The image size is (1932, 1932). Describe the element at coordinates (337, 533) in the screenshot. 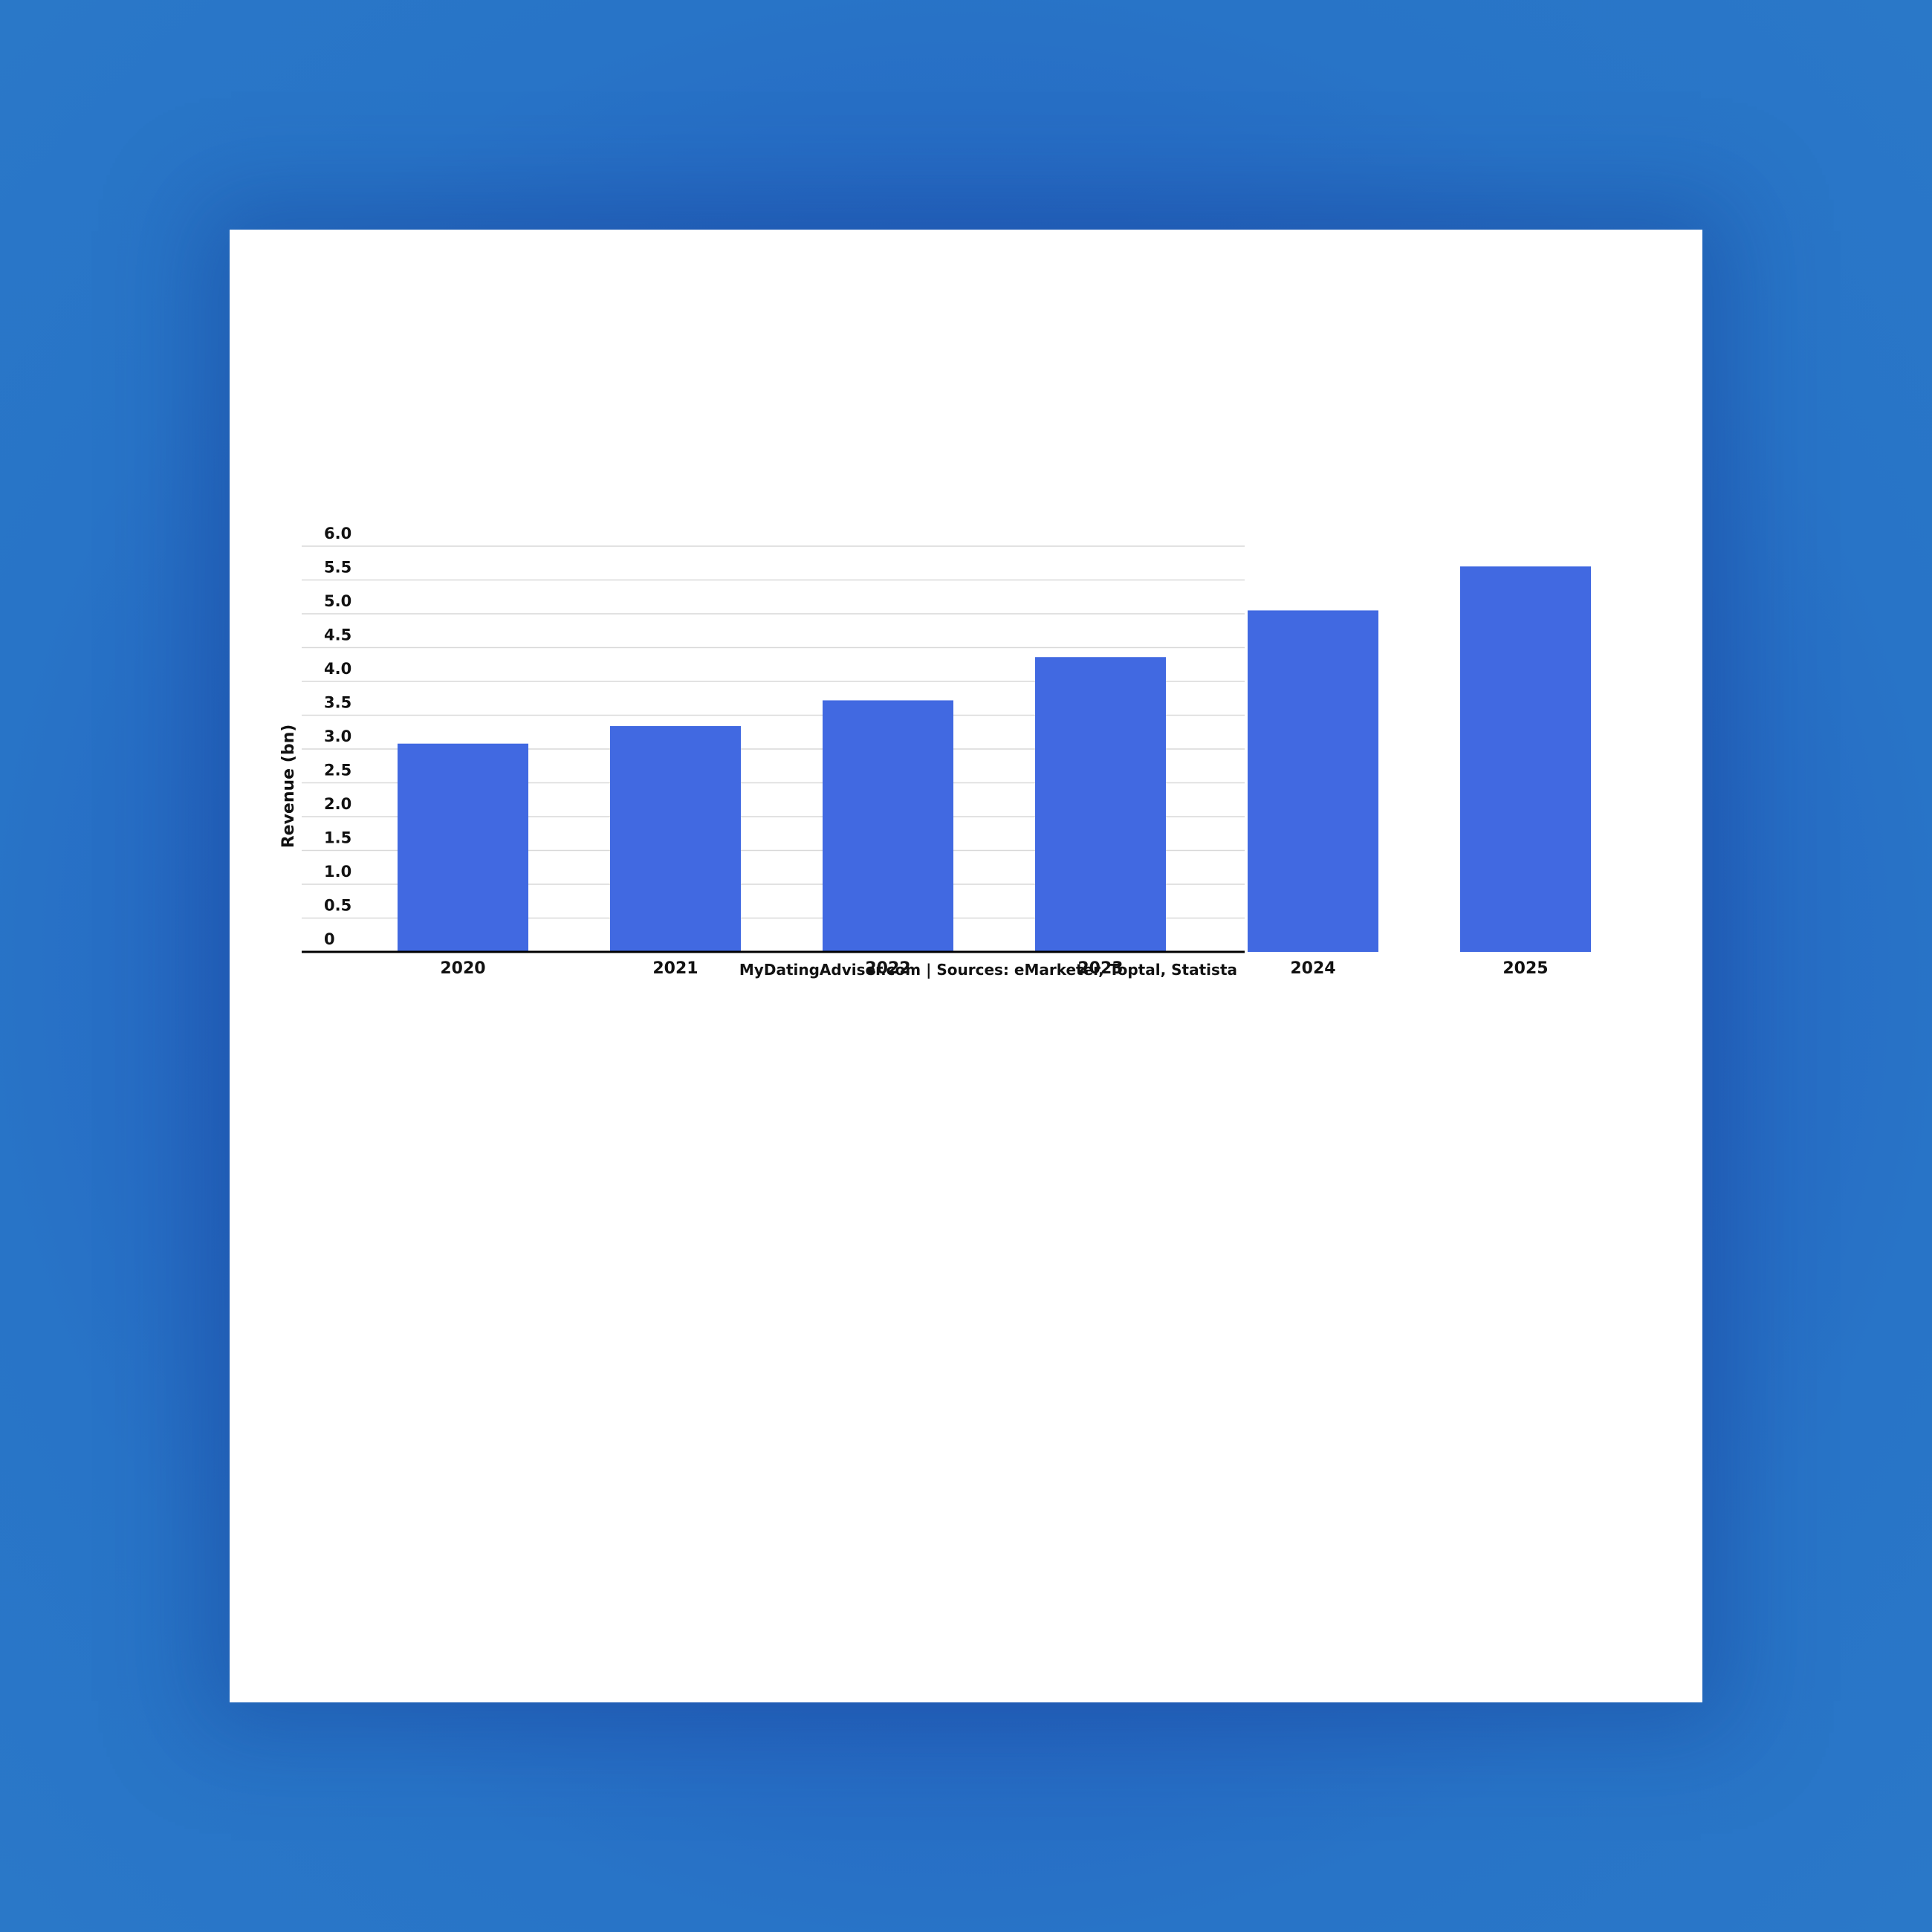

I see `y-tick-label: 6.0` at that location.